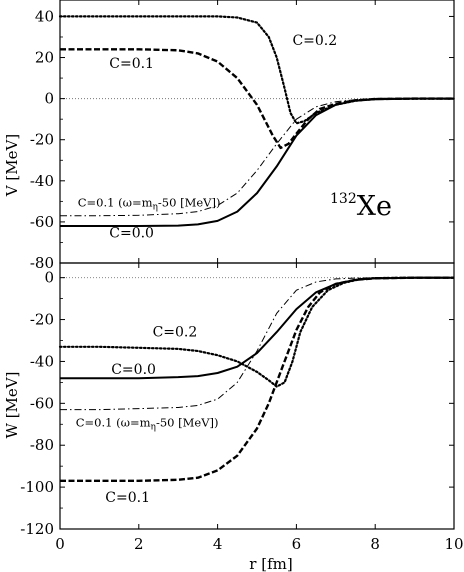 Image resolution: width=464 pixels, height=572 pixels. Describe the element at coordinates (361, 206) in the screenshot. I see `nucleus-label: 132Xe` at that location.